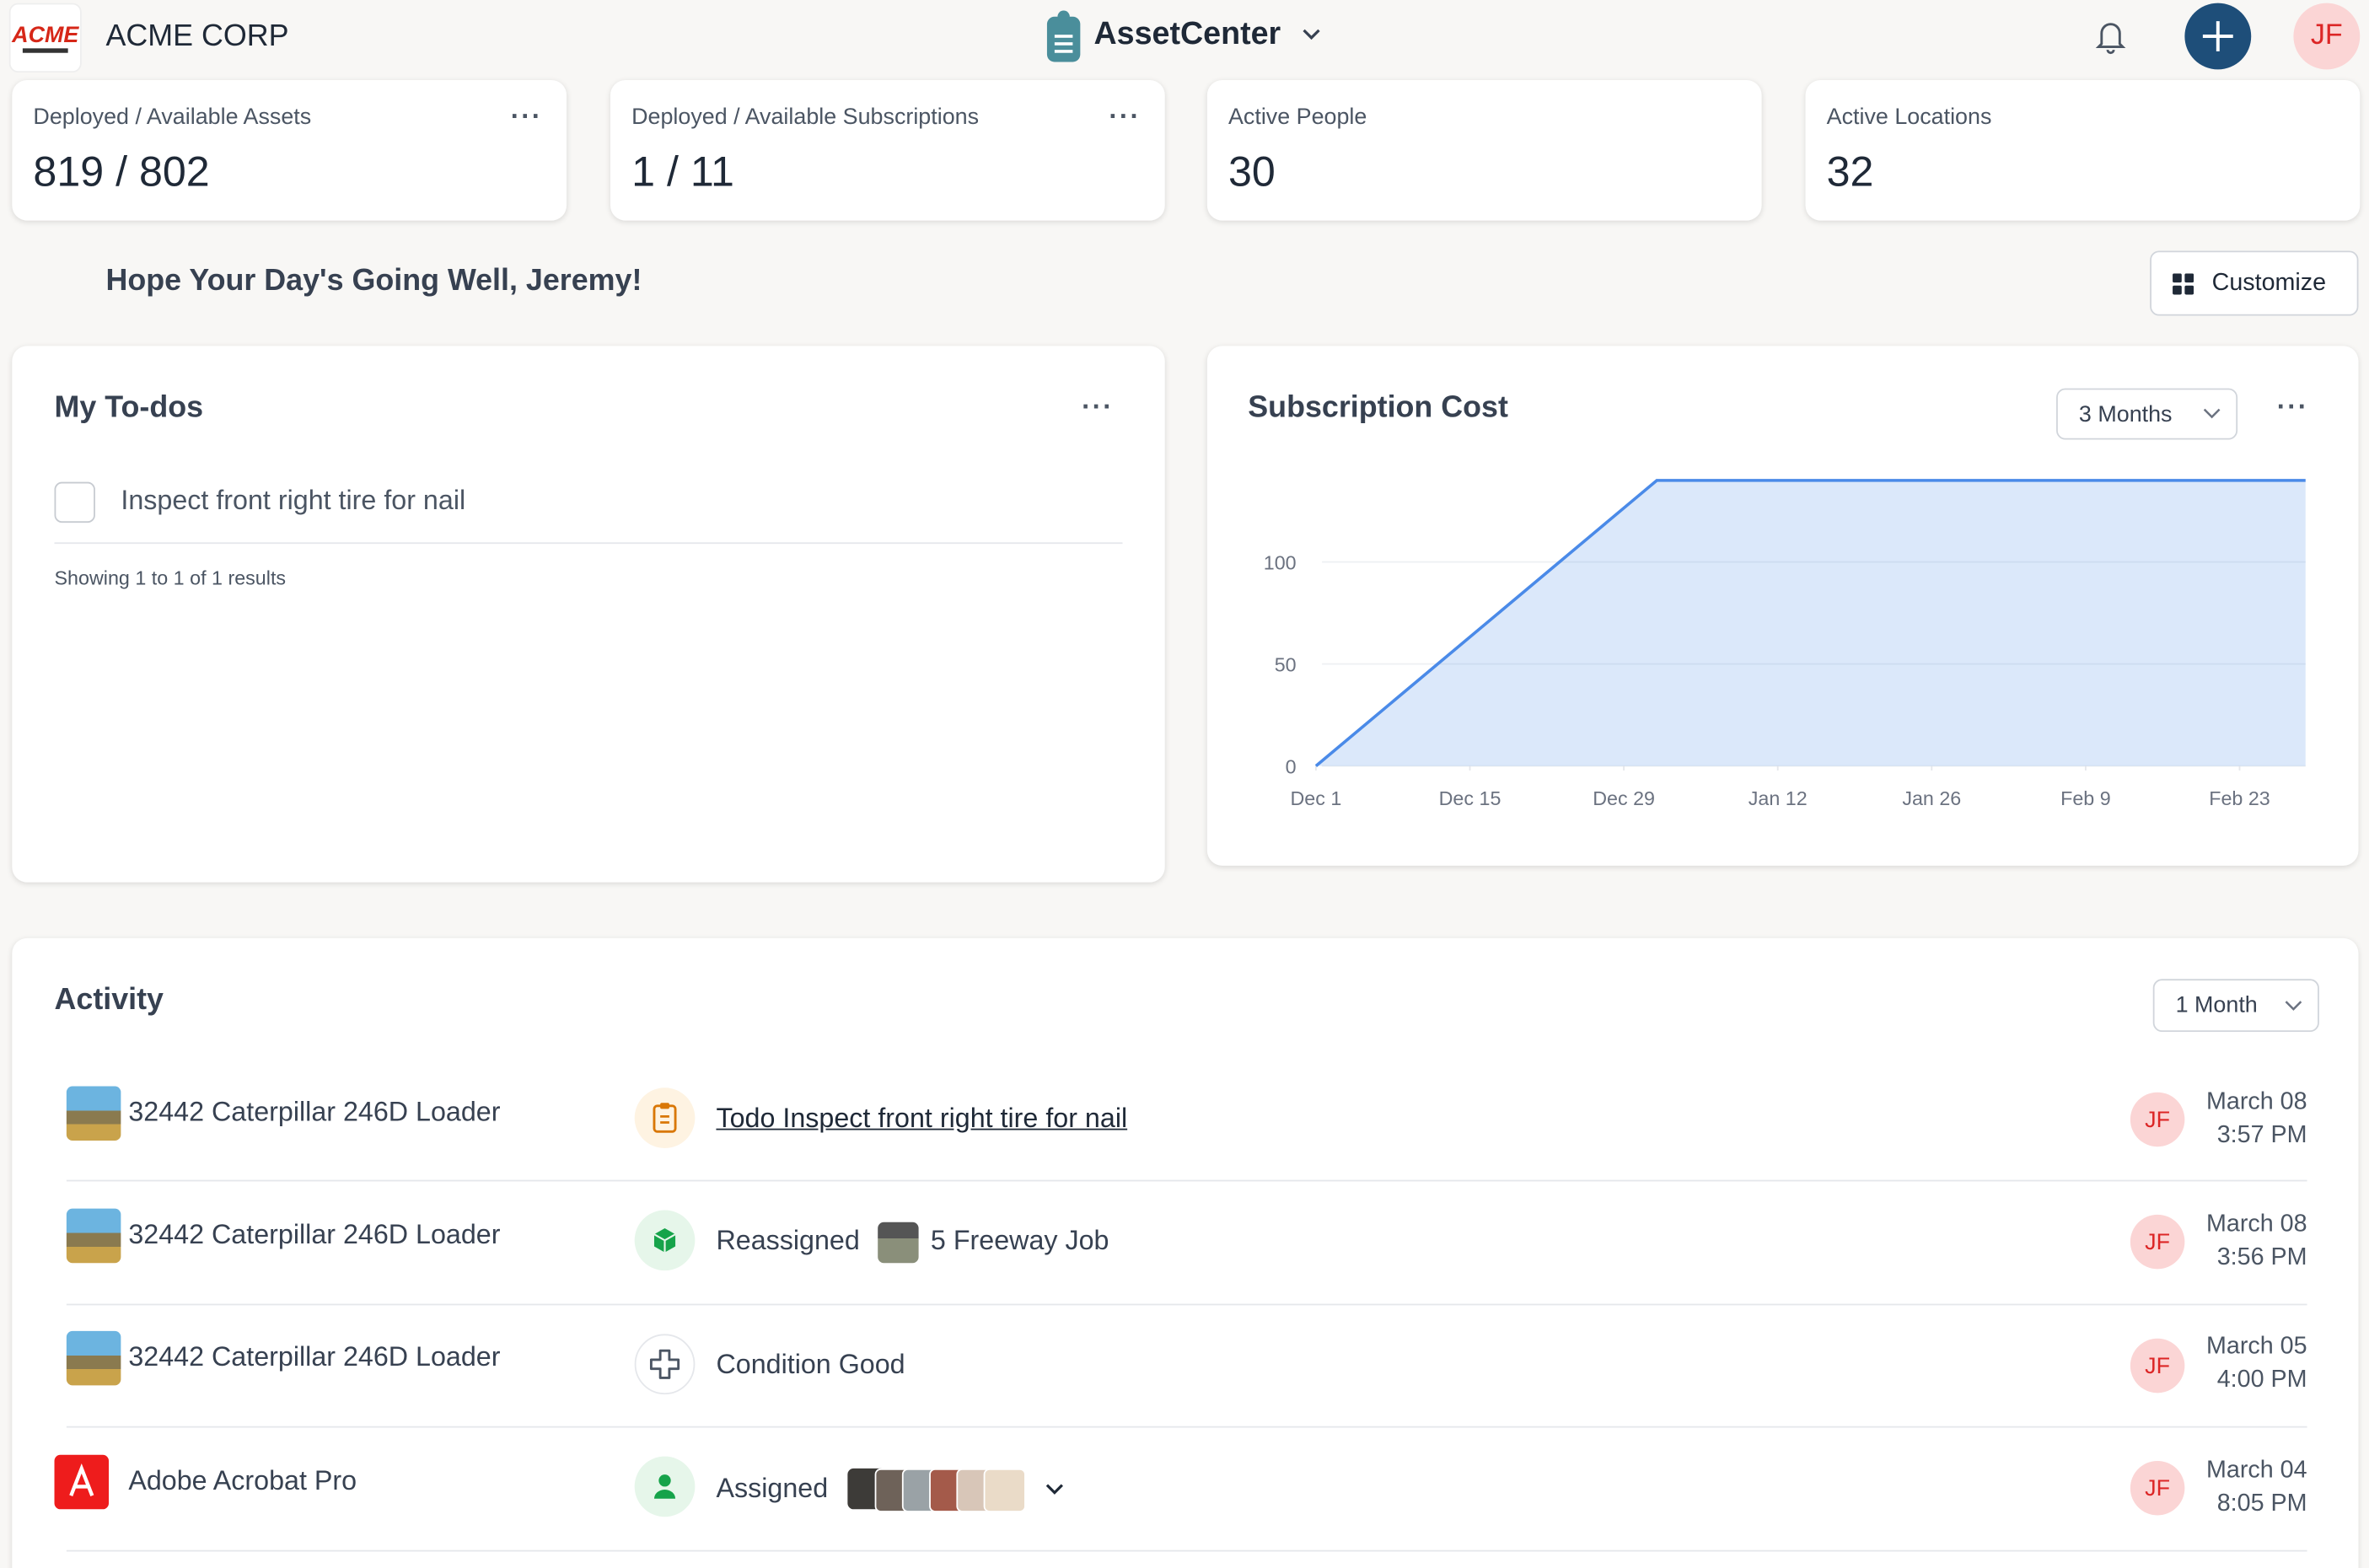 The width and height of the screenshot is (2369, 1568). What do you see at coordinates (938, 1490) in the screenshot?
I see `assignee-avatars` at bounding box center [938, 1490].